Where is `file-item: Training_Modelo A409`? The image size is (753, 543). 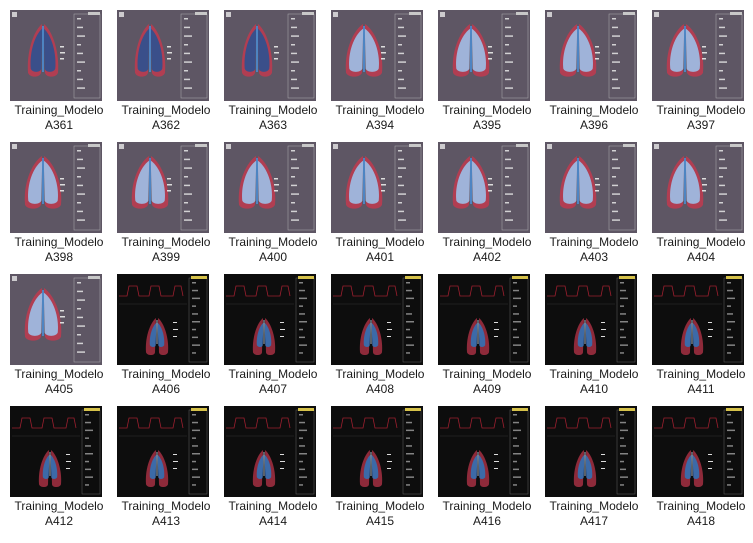 file-item: Training_Modelo A409 is located at coordinates (488, 340).